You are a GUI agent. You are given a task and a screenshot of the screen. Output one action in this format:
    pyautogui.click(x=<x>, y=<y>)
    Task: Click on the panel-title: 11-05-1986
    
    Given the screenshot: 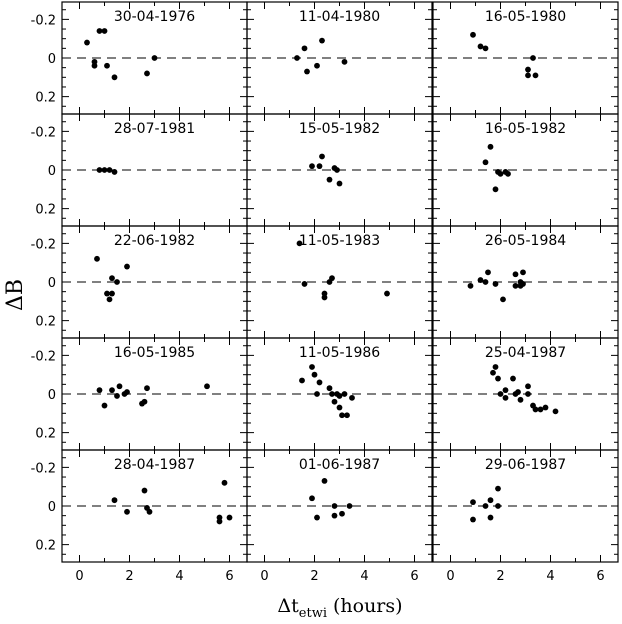 What is the action you would take?
    pyautogui.click(x=339, y=353)
    